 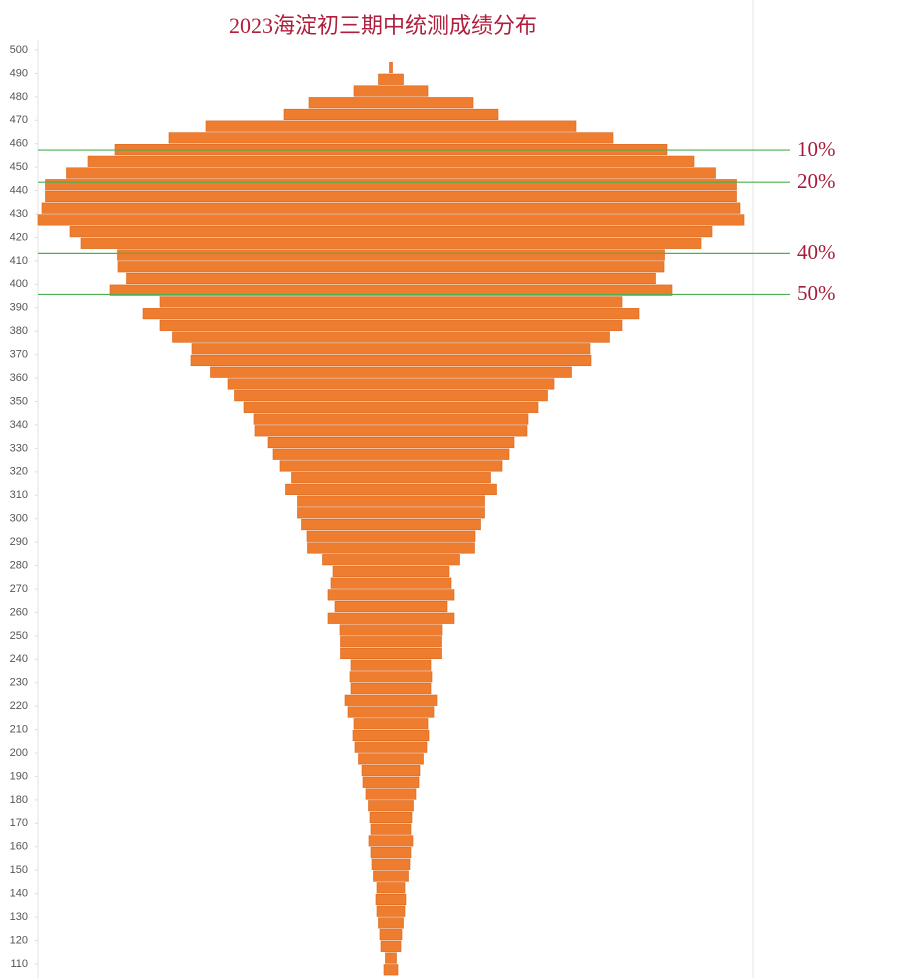 I want to click on y-tick-label: 380, so click(x=19, y=331).